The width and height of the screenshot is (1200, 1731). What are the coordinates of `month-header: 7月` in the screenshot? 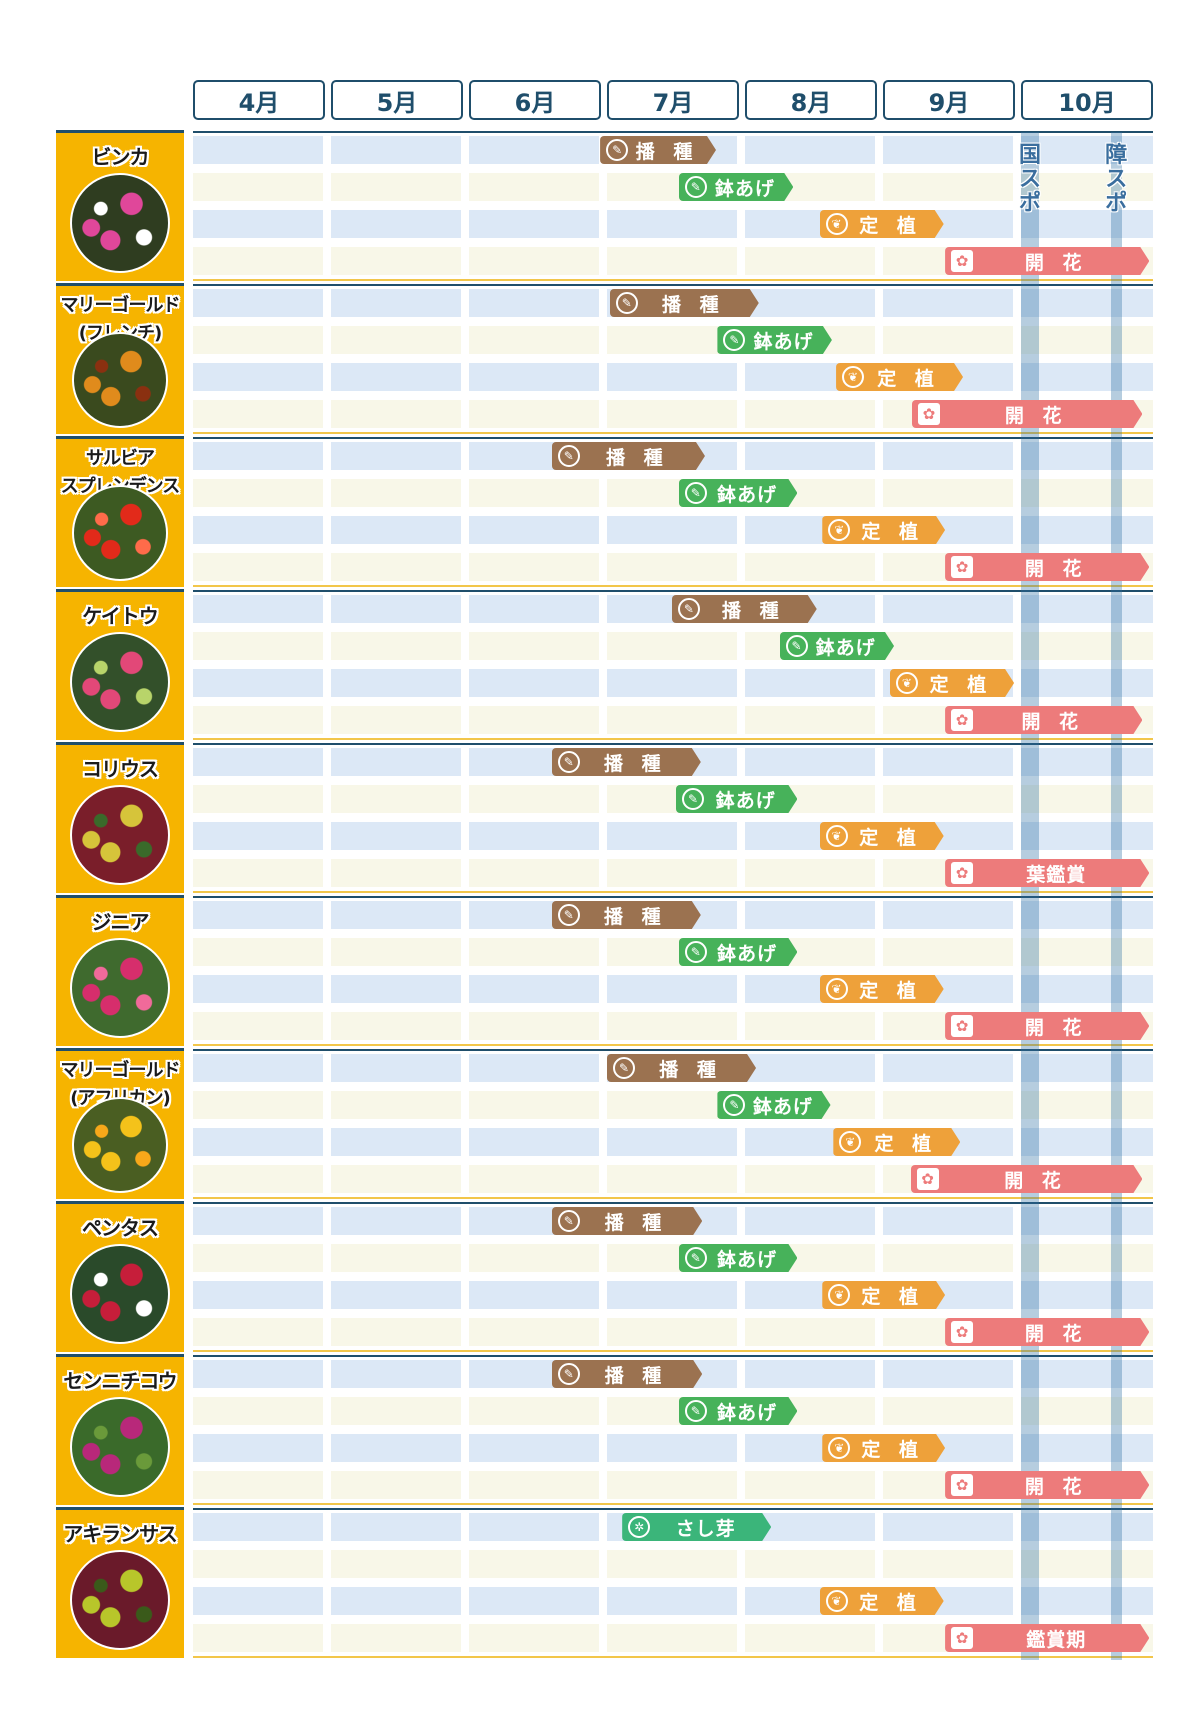 It's located at (673, 100).